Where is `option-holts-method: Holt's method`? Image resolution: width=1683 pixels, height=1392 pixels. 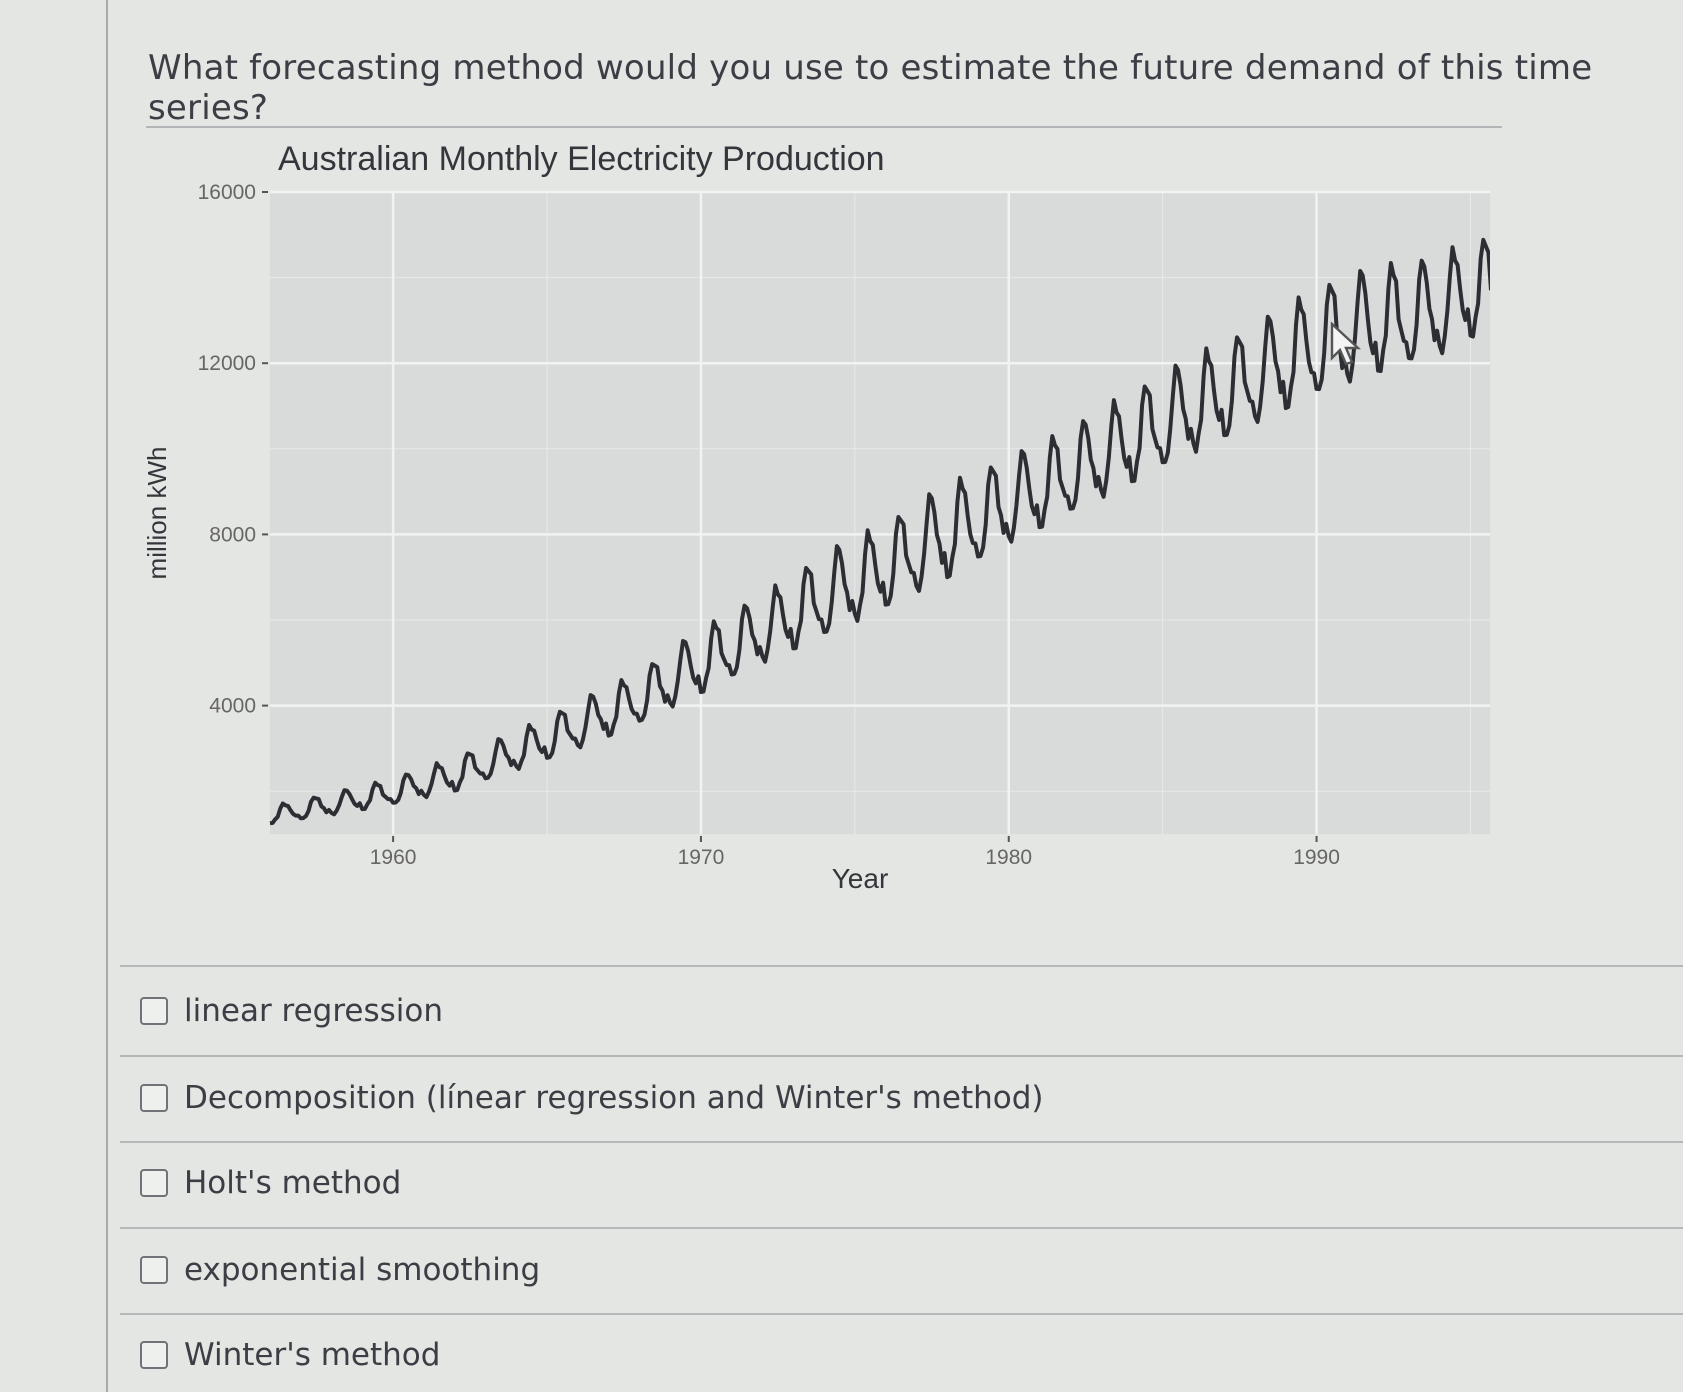 option-holts-method: Holt's method is located at coordinates (270, 1183).